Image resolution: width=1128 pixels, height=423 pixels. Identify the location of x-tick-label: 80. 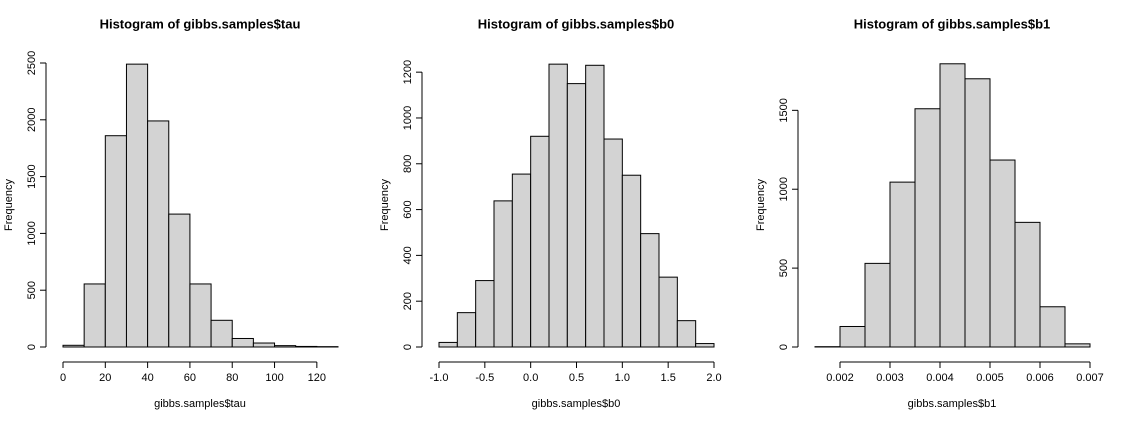
(232, 378).